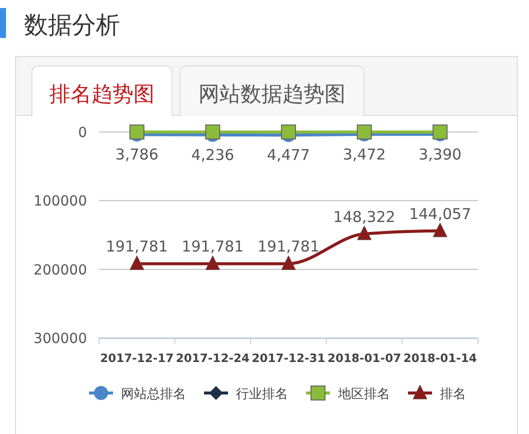  I want to click on x-tick-label: 2018-01-07, so click(365, 358).